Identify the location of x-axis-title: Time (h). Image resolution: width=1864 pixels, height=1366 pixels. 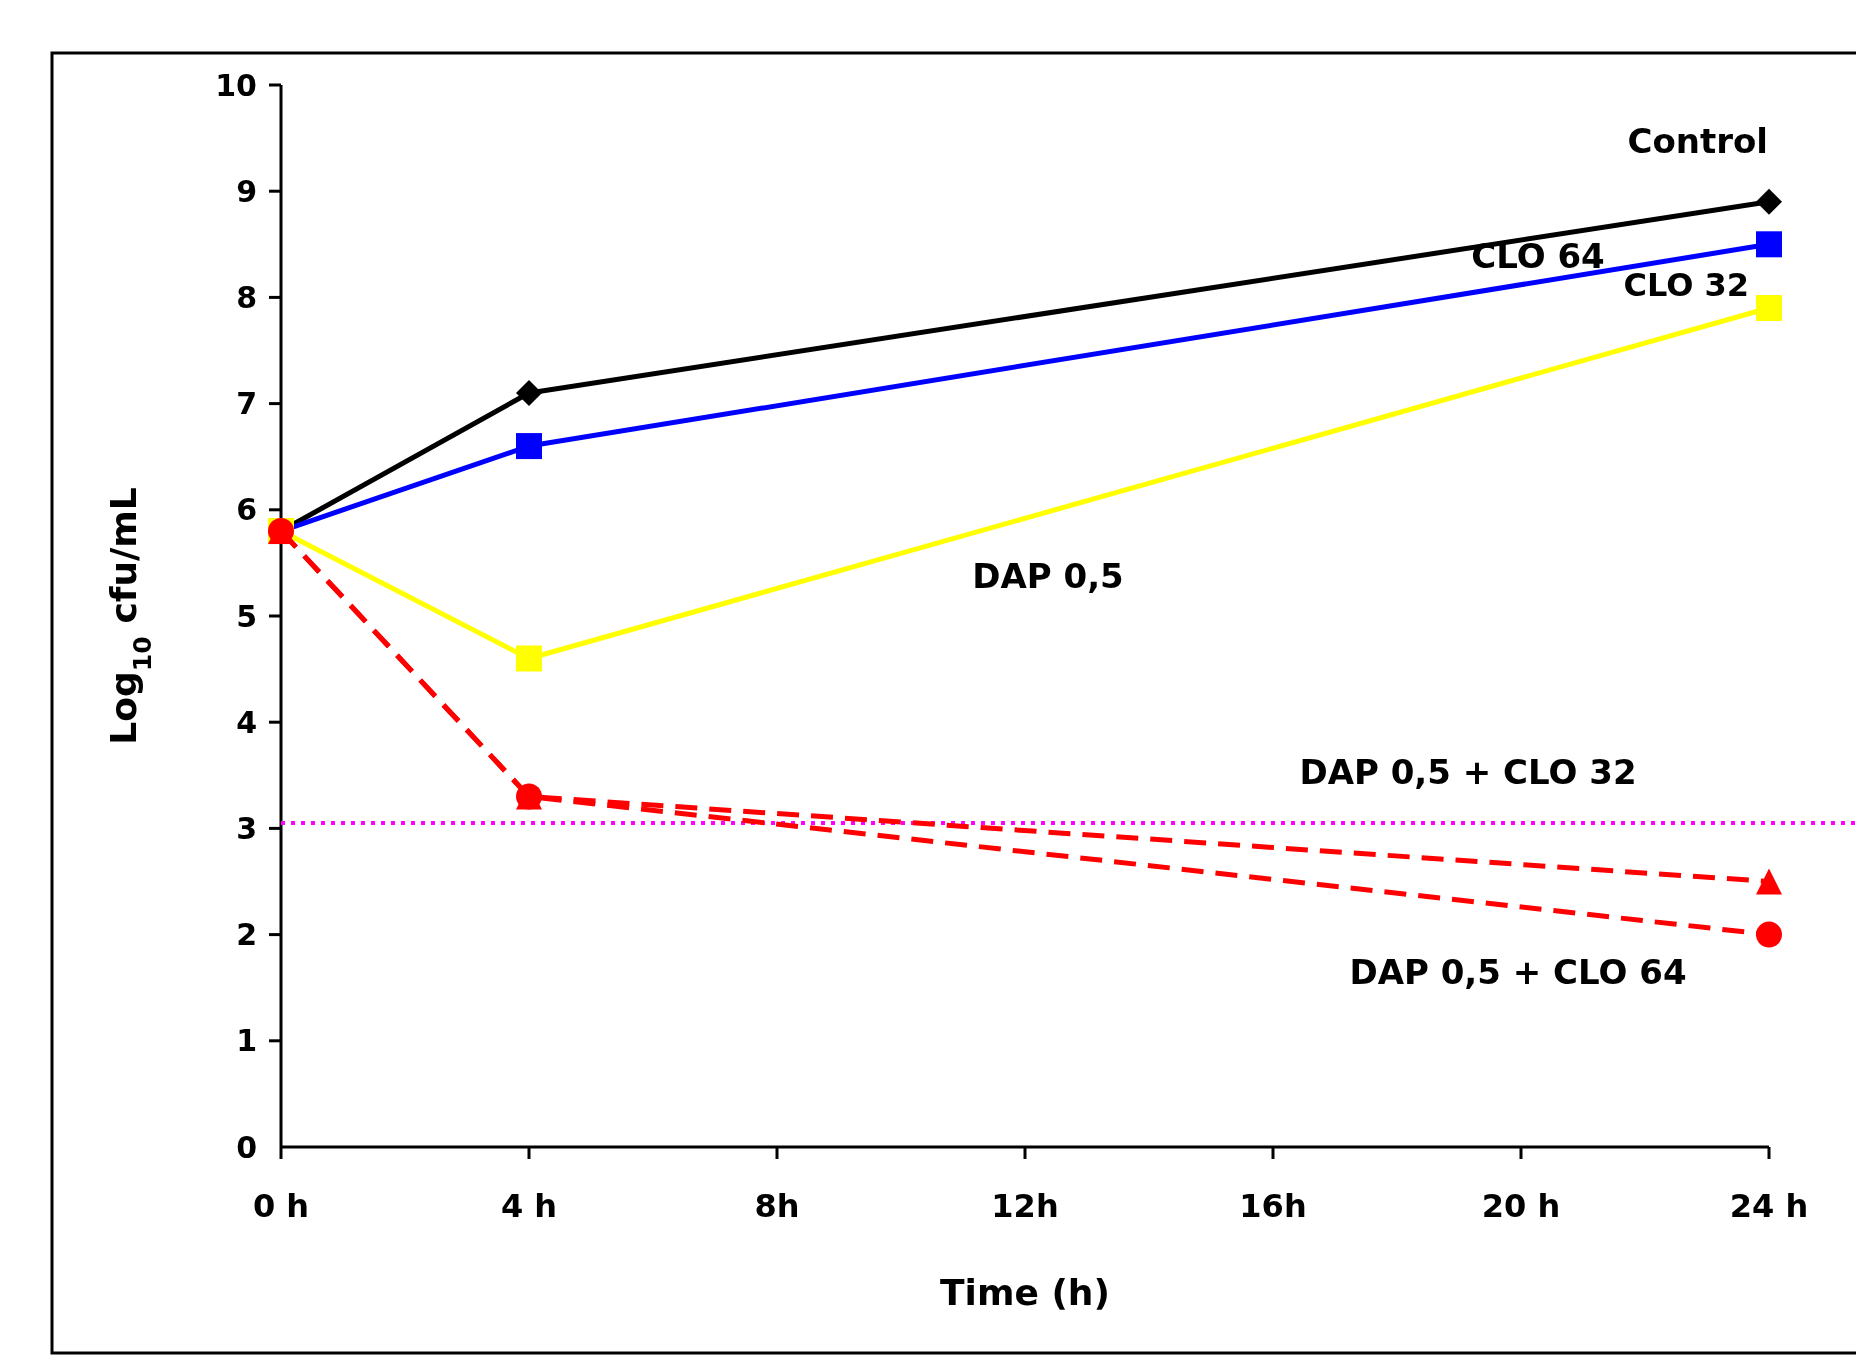
(1025, 1292).